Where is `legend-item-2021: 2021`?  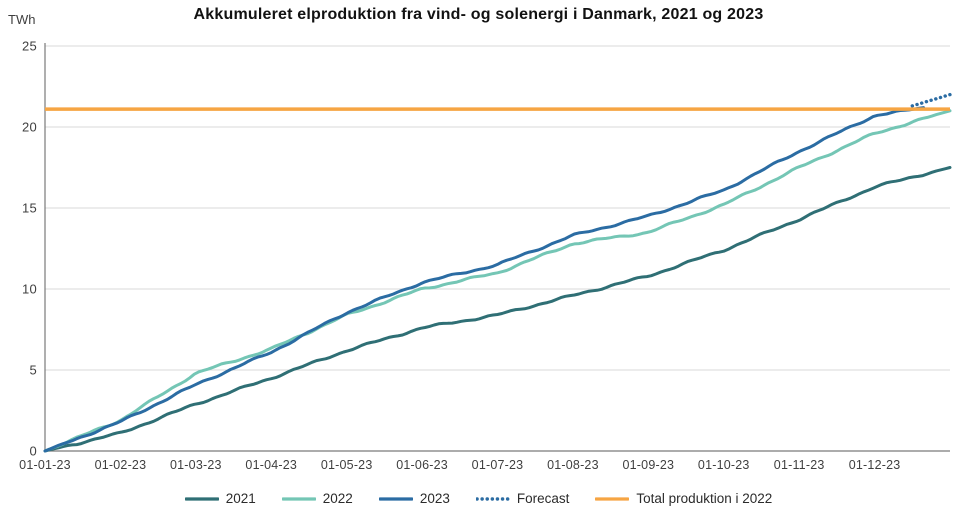
legend-item-2021: 2021 is located at coordinates (220, 498).